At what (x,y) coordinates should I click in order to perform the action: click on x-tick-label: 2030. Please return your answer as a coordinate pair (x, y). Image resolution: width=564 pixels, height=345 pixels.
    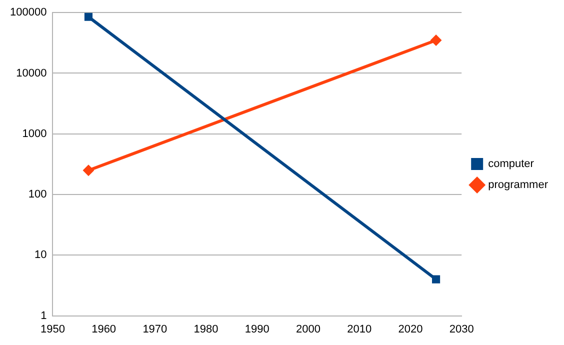
    Looking at the image, I should click on (461, 329).